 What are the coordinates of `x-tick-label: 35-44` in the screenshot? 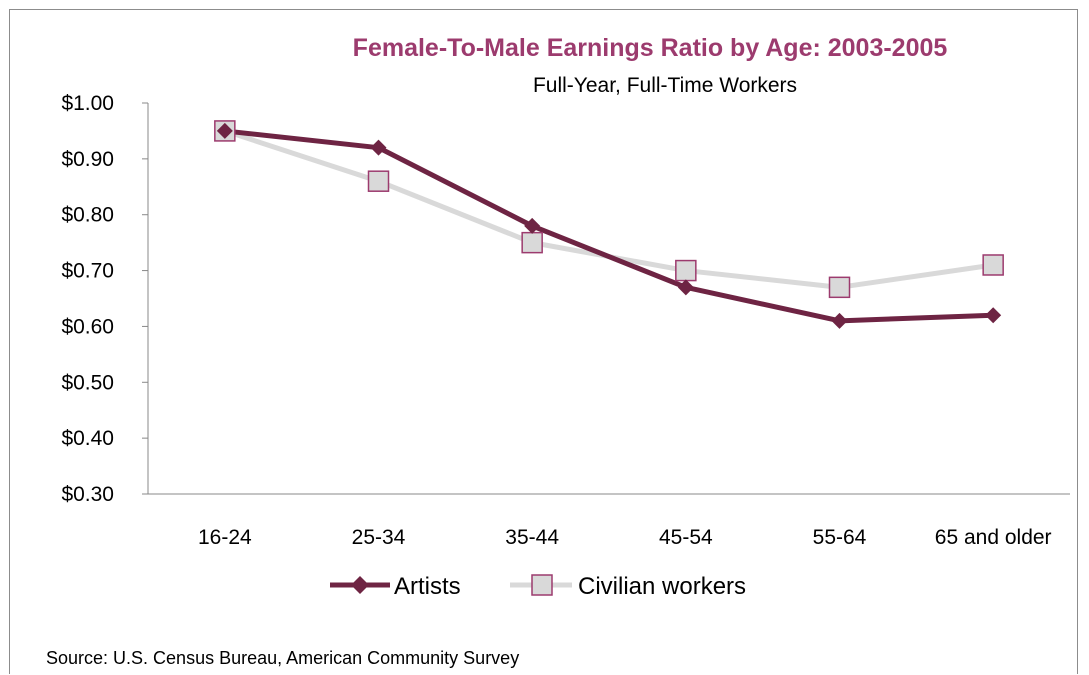 It's located at (532, 537).